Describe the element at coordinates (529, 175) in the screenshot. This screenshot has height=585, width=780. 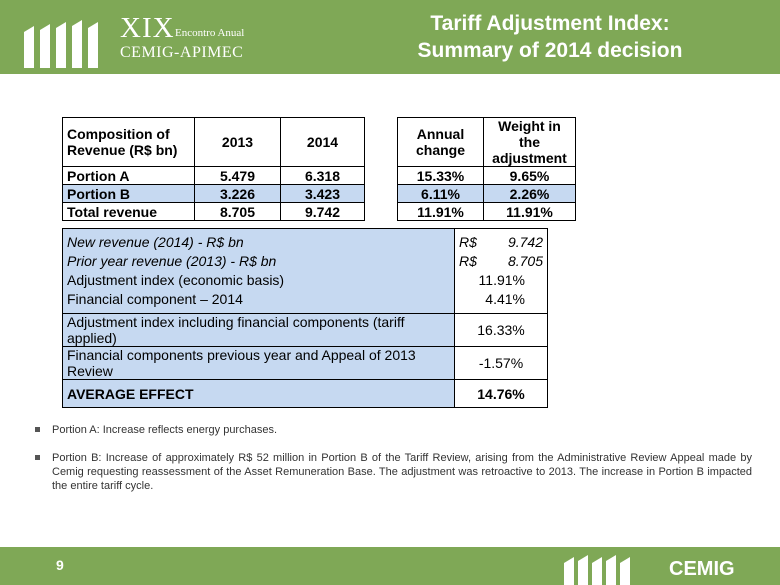
I see `cell-weight: 9.65%` at that location.